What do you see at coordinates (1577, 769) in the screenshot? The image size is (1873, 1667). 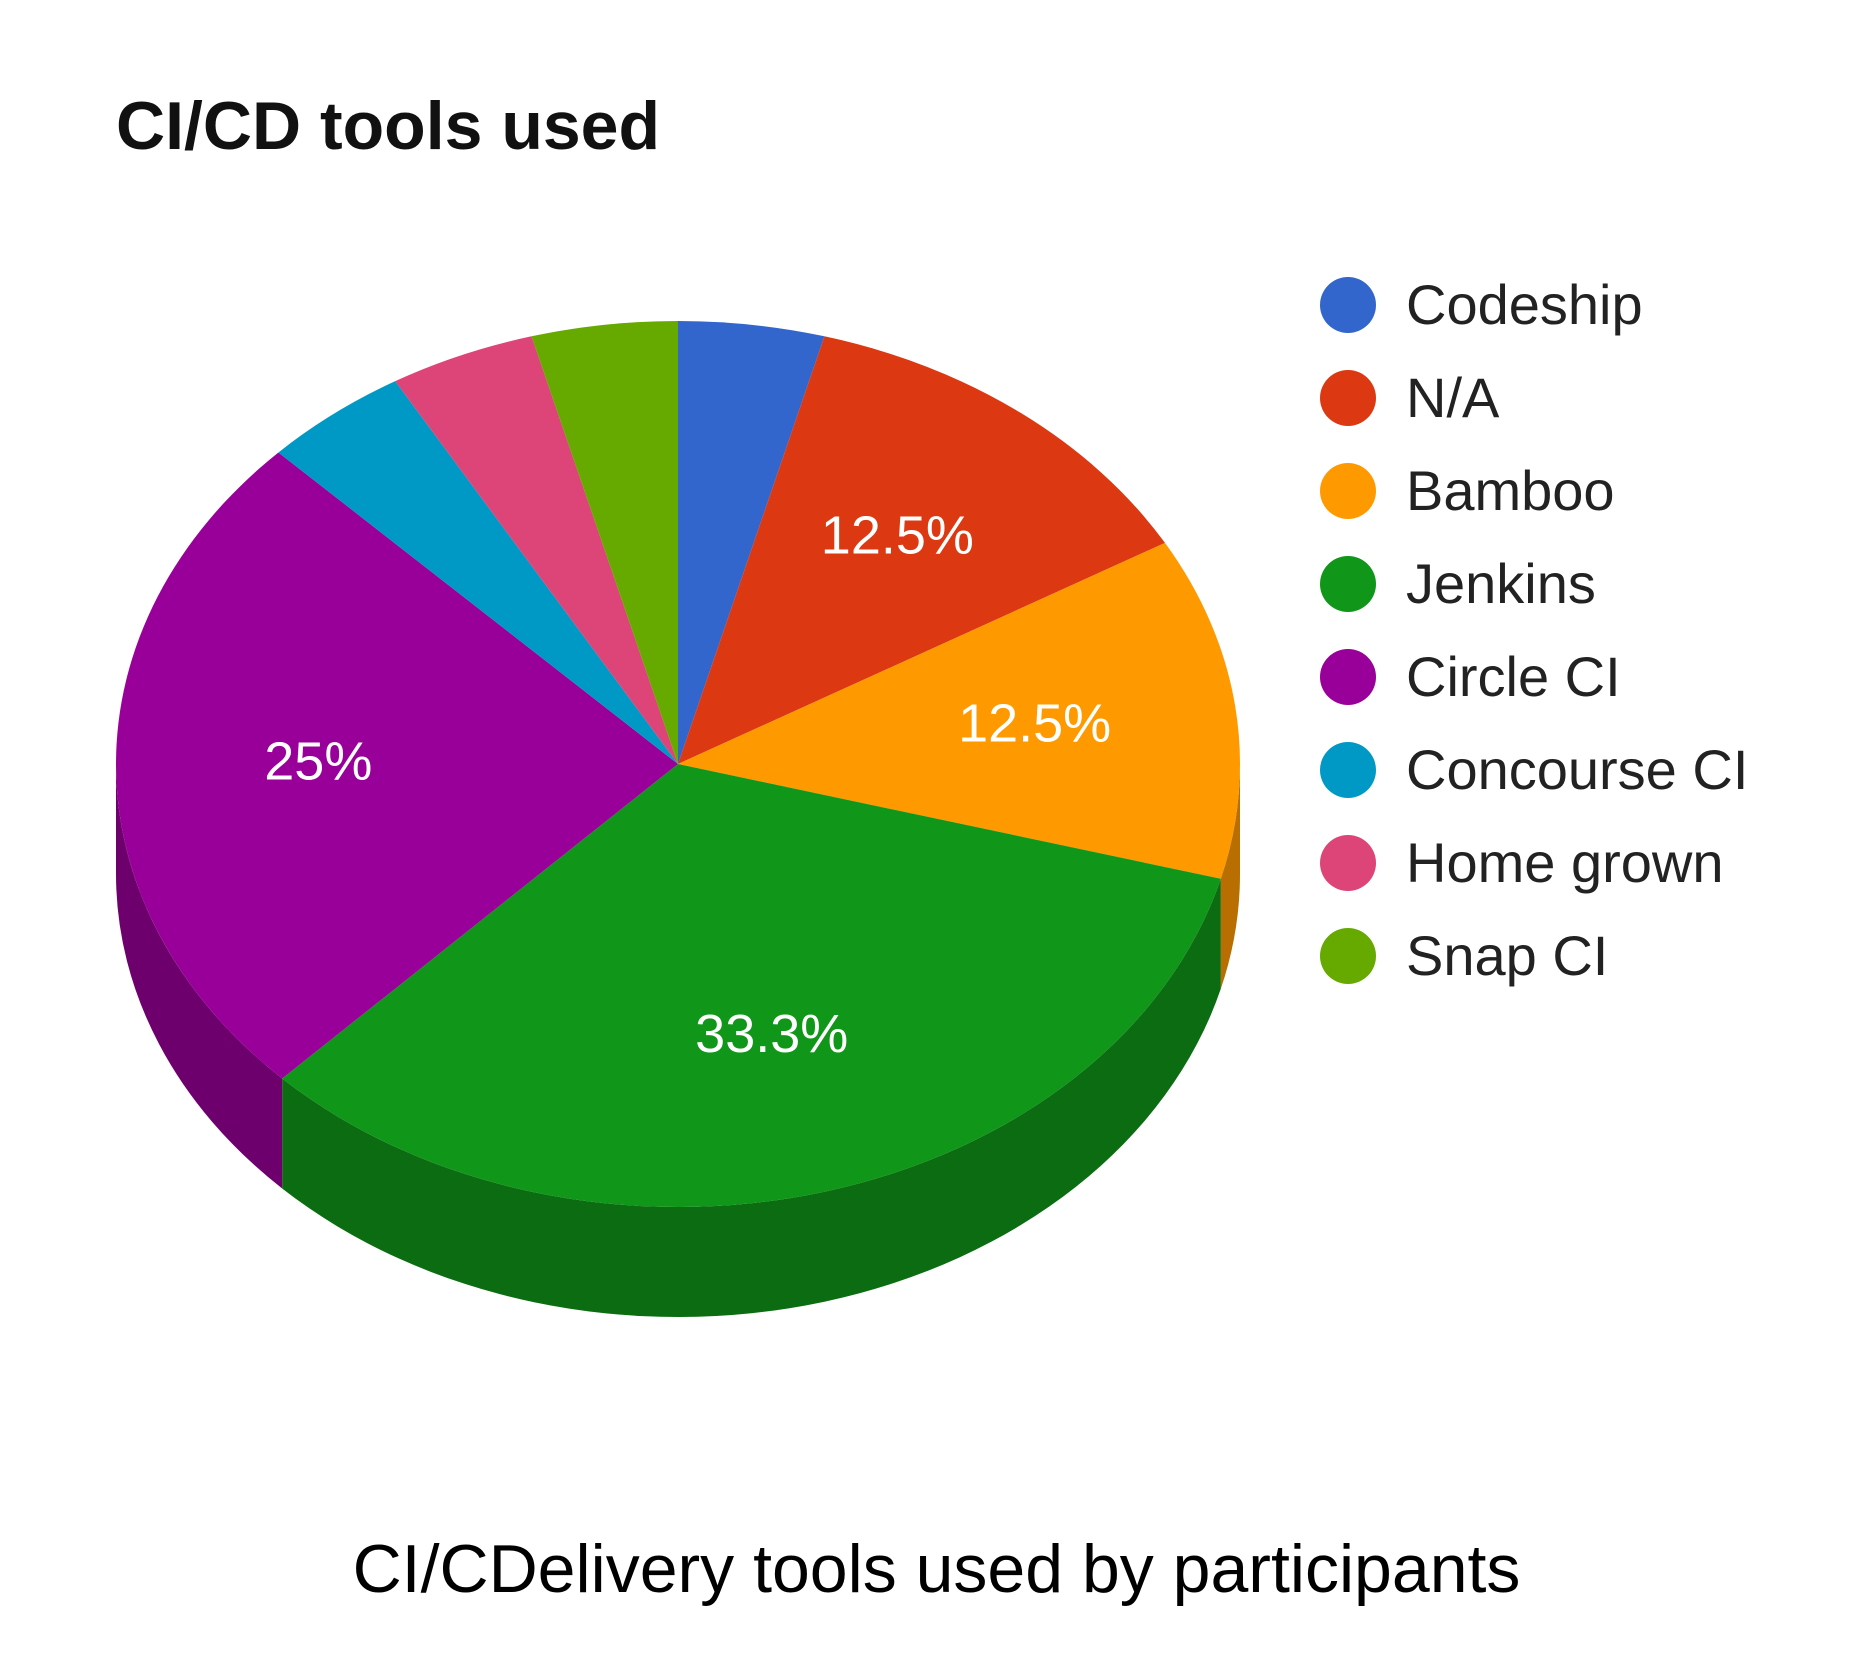 I see `legend-label: Concourse CI` at bounding box center [1577, 769].